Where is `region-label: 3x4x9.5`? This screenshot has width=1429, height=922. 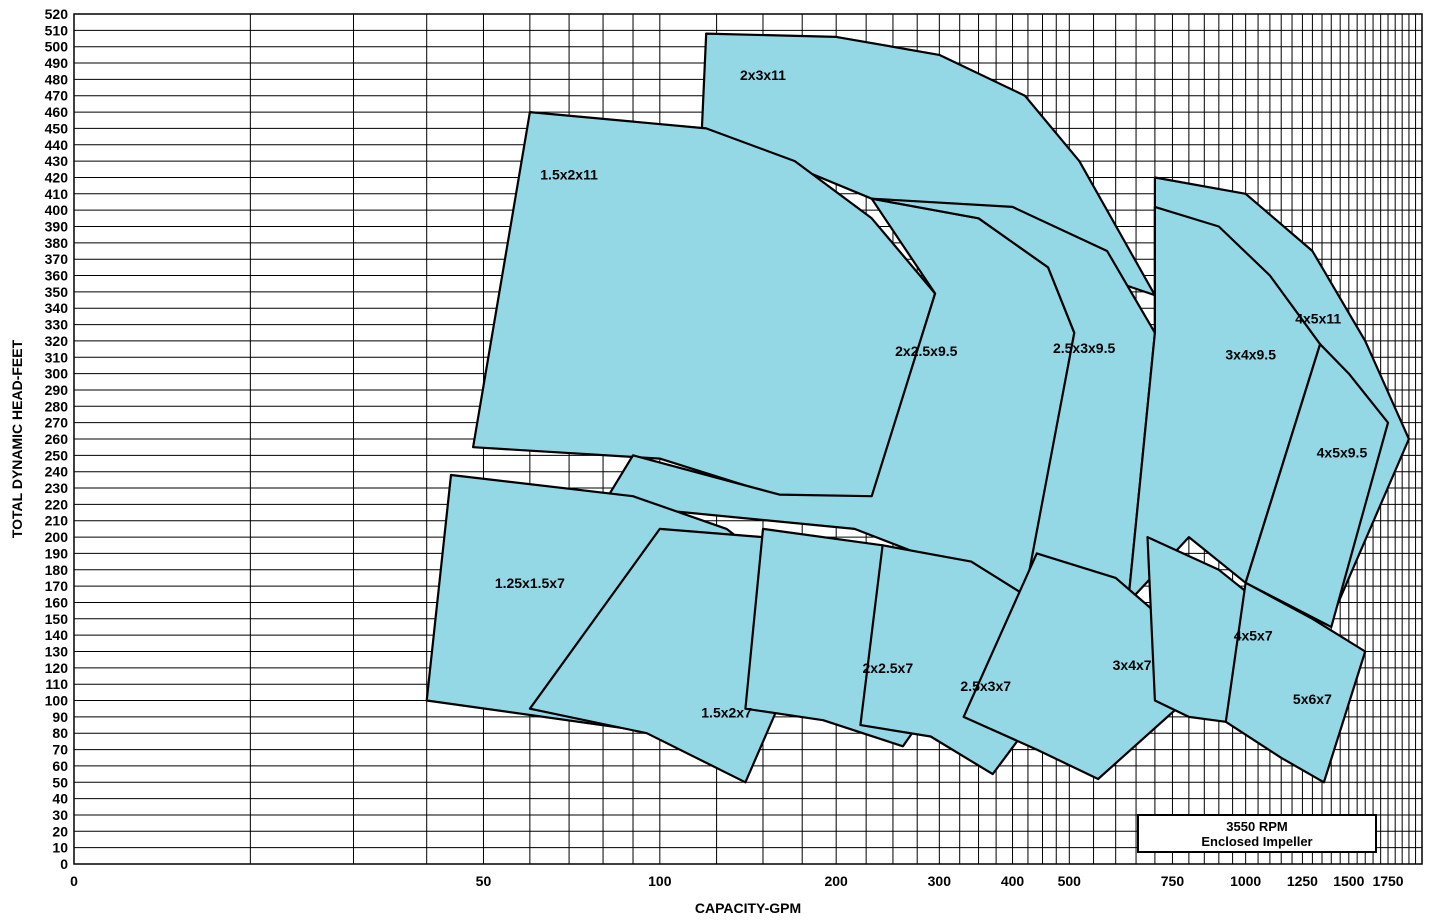
region-label: 3x4x9.5 is located at coordinates (1250, 354).